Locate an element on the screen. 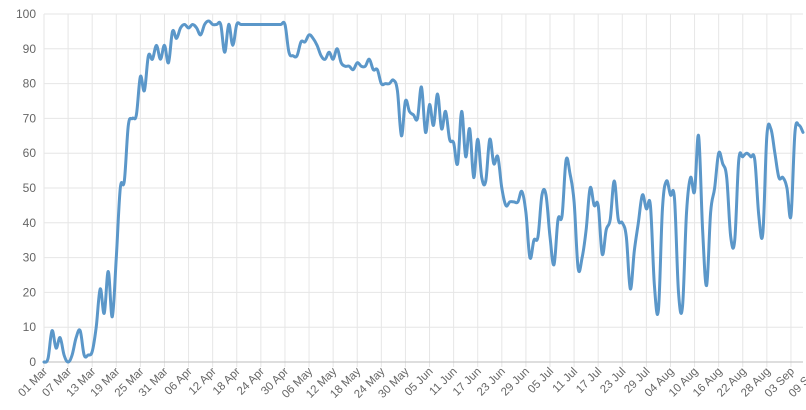  x-tick-label: 11 Jul is located at coordinates (566, 381).